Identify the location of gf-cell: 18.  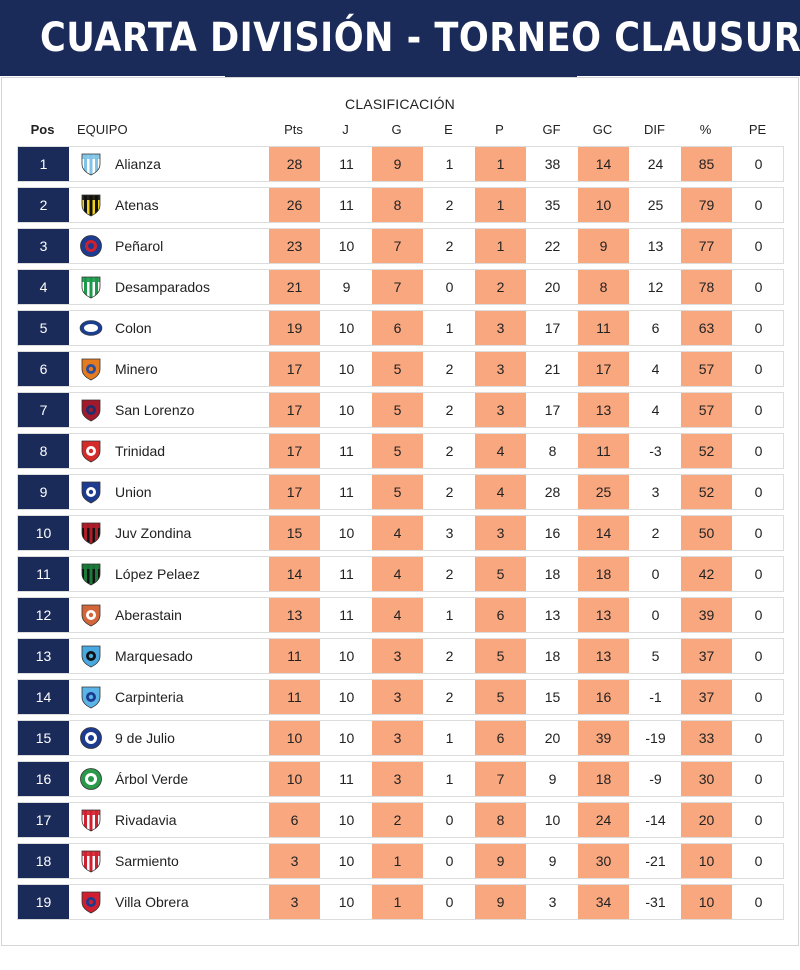
(552, 656).